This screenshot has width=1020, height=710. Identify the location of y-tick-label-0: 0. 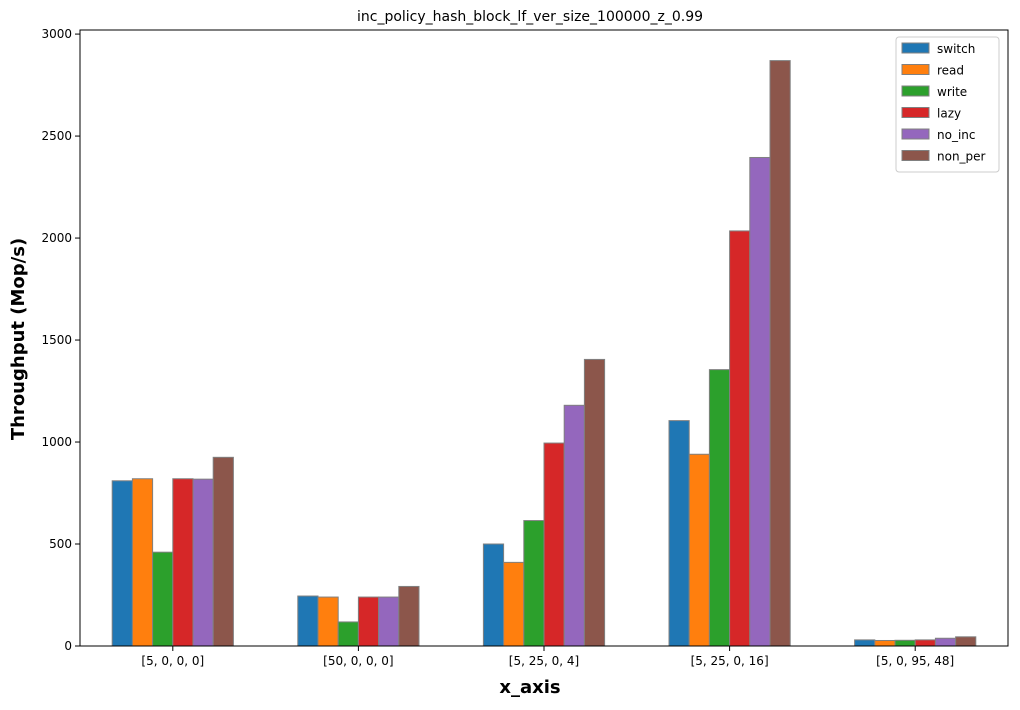
(68, 646).